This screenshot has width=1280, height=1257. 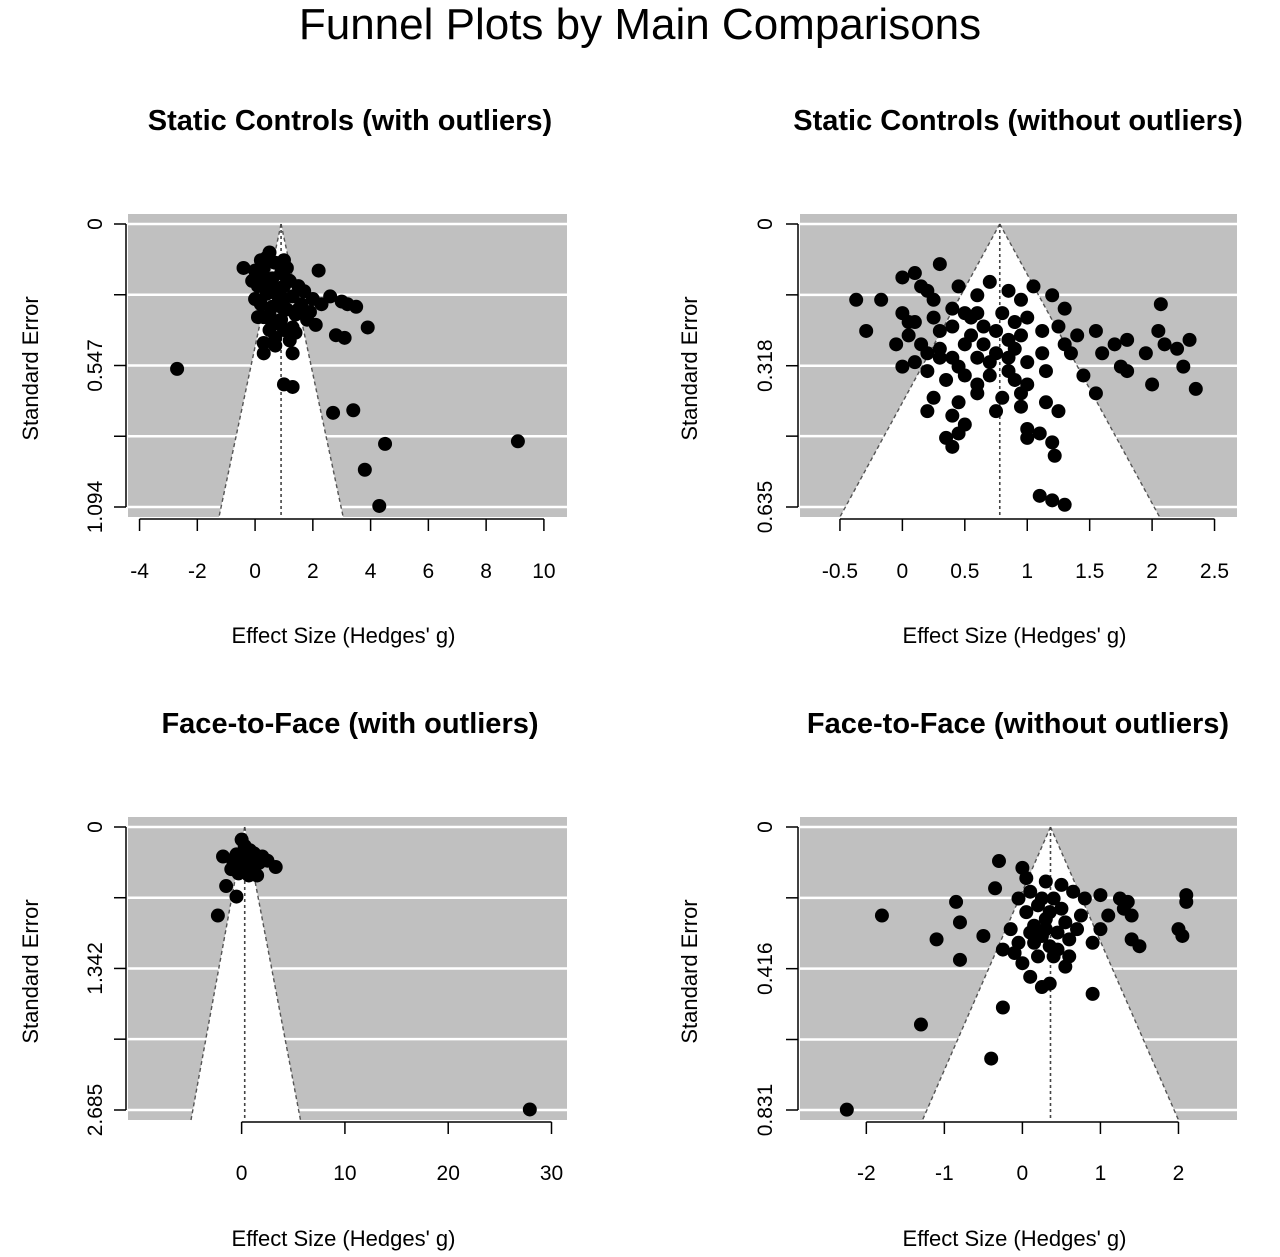 I want to click on x-tick-label: -4, so click(x=139, y=571).